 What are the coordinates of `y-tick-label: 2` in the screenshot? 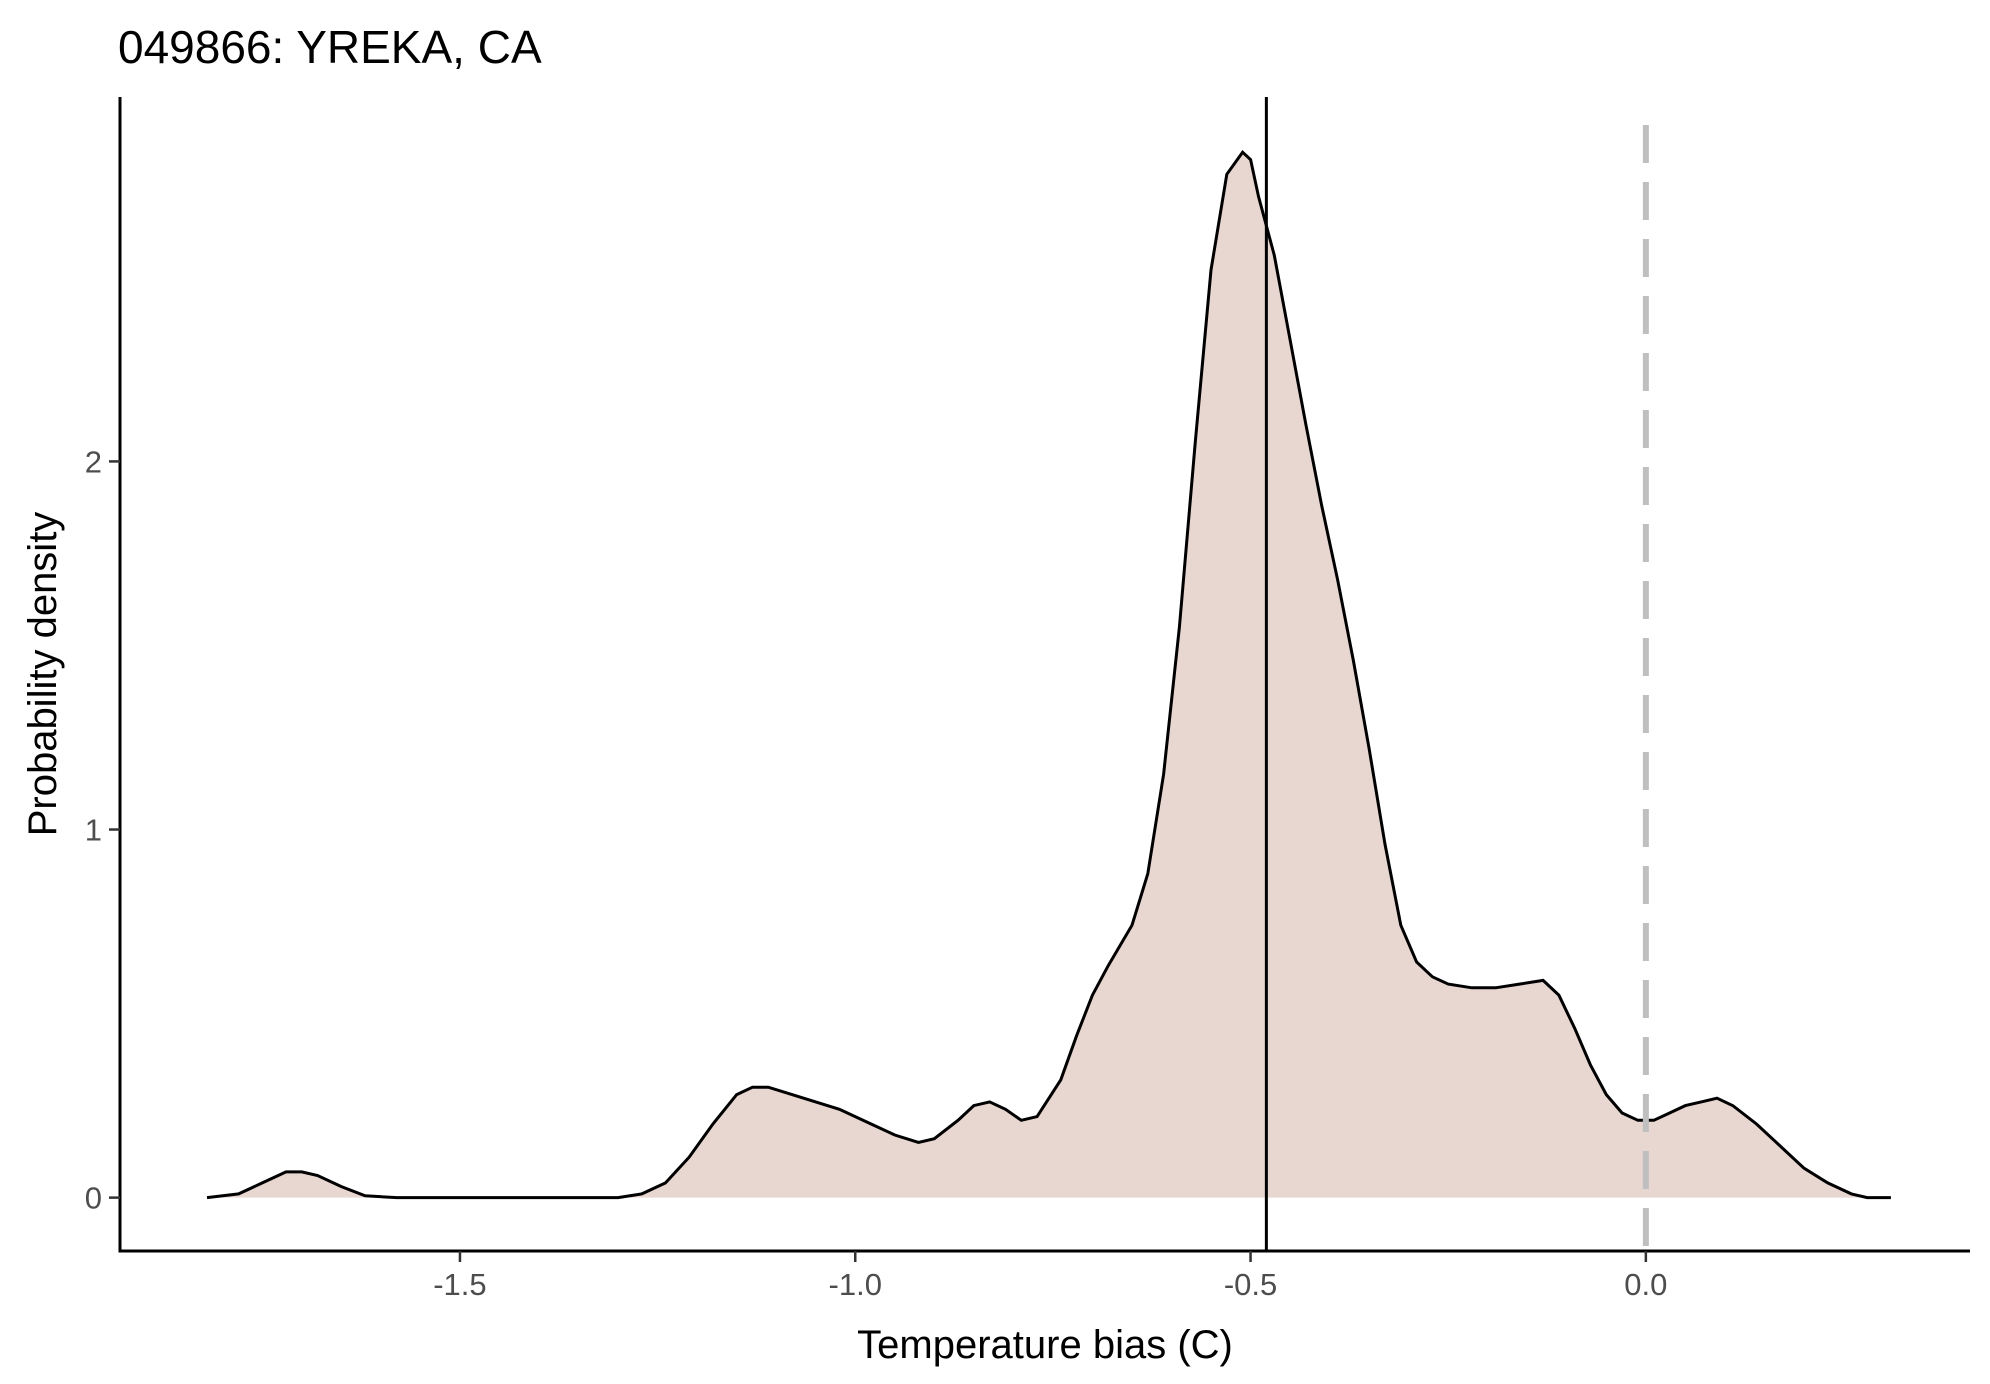 It's located at (93, 461).